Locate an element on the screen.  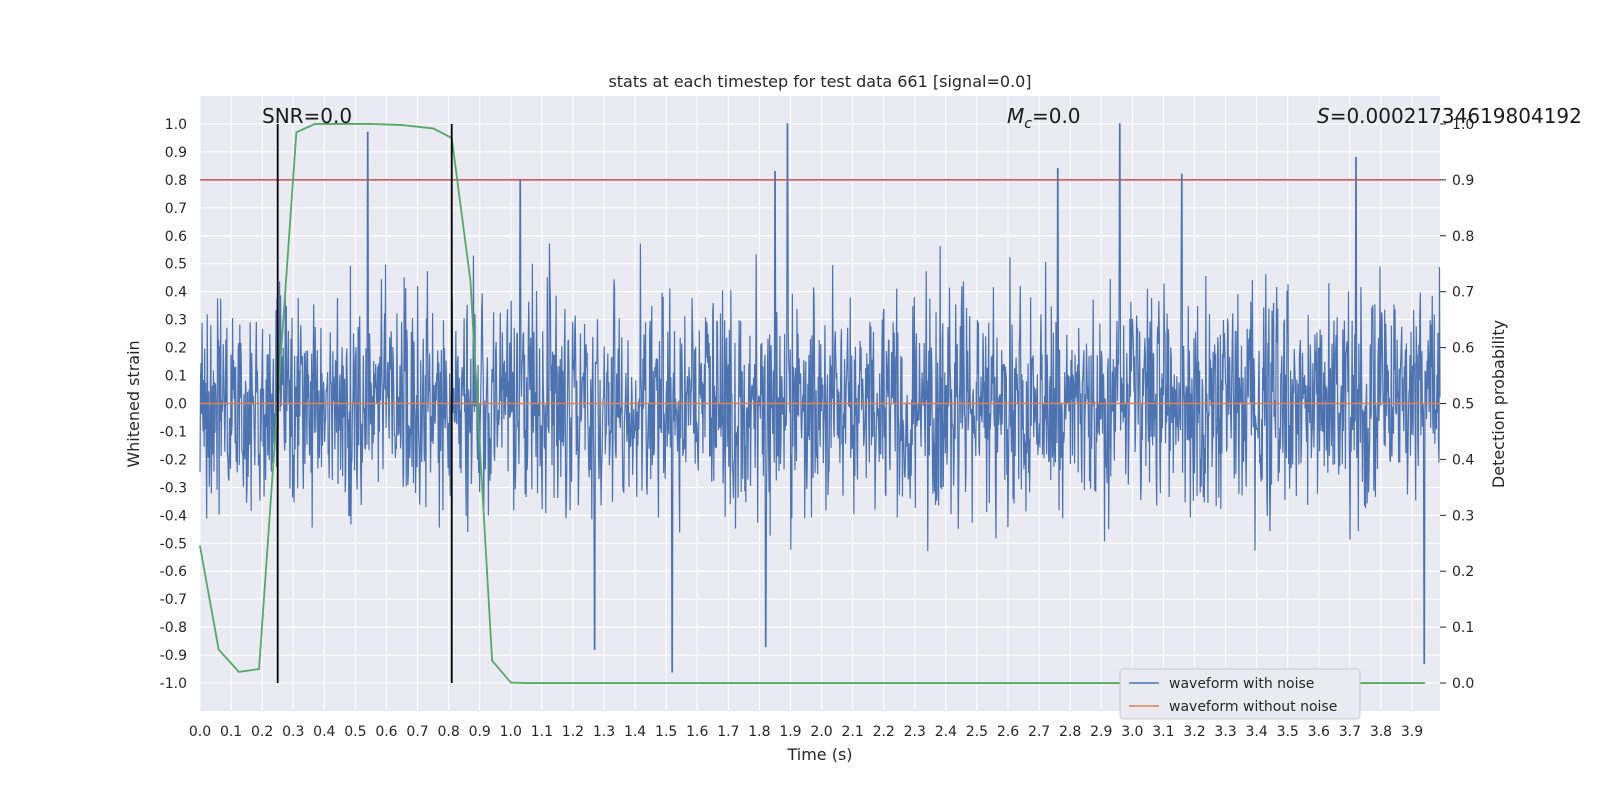
y-tick-label: -0.3 is located at coordinates (173, 488).